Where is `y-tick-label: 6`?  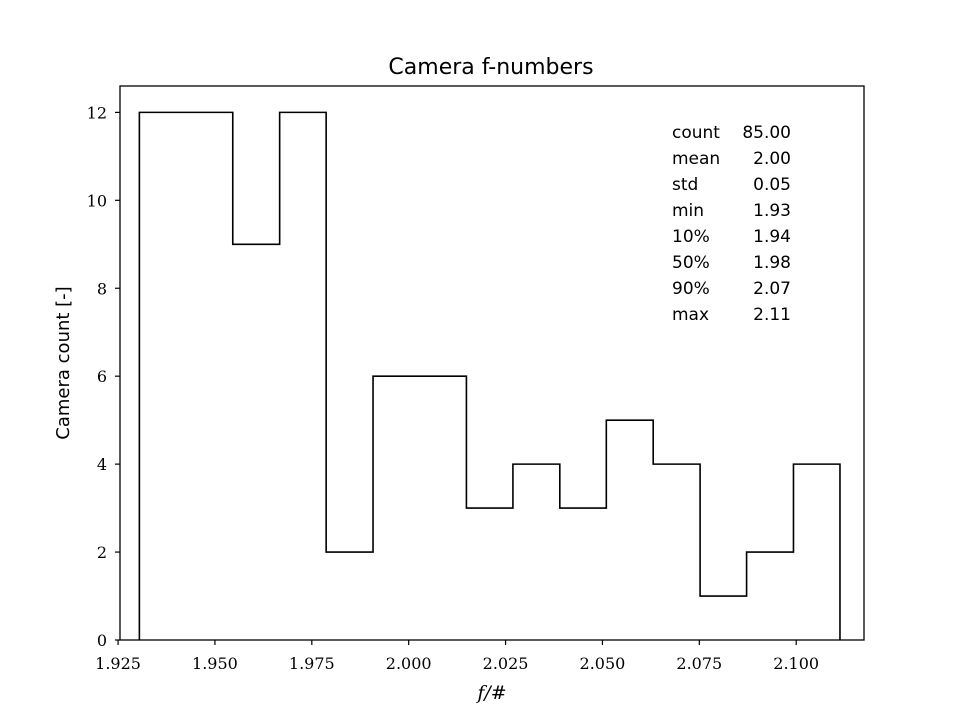 y-tick-label: 6 is located at coordinates (102, 376).